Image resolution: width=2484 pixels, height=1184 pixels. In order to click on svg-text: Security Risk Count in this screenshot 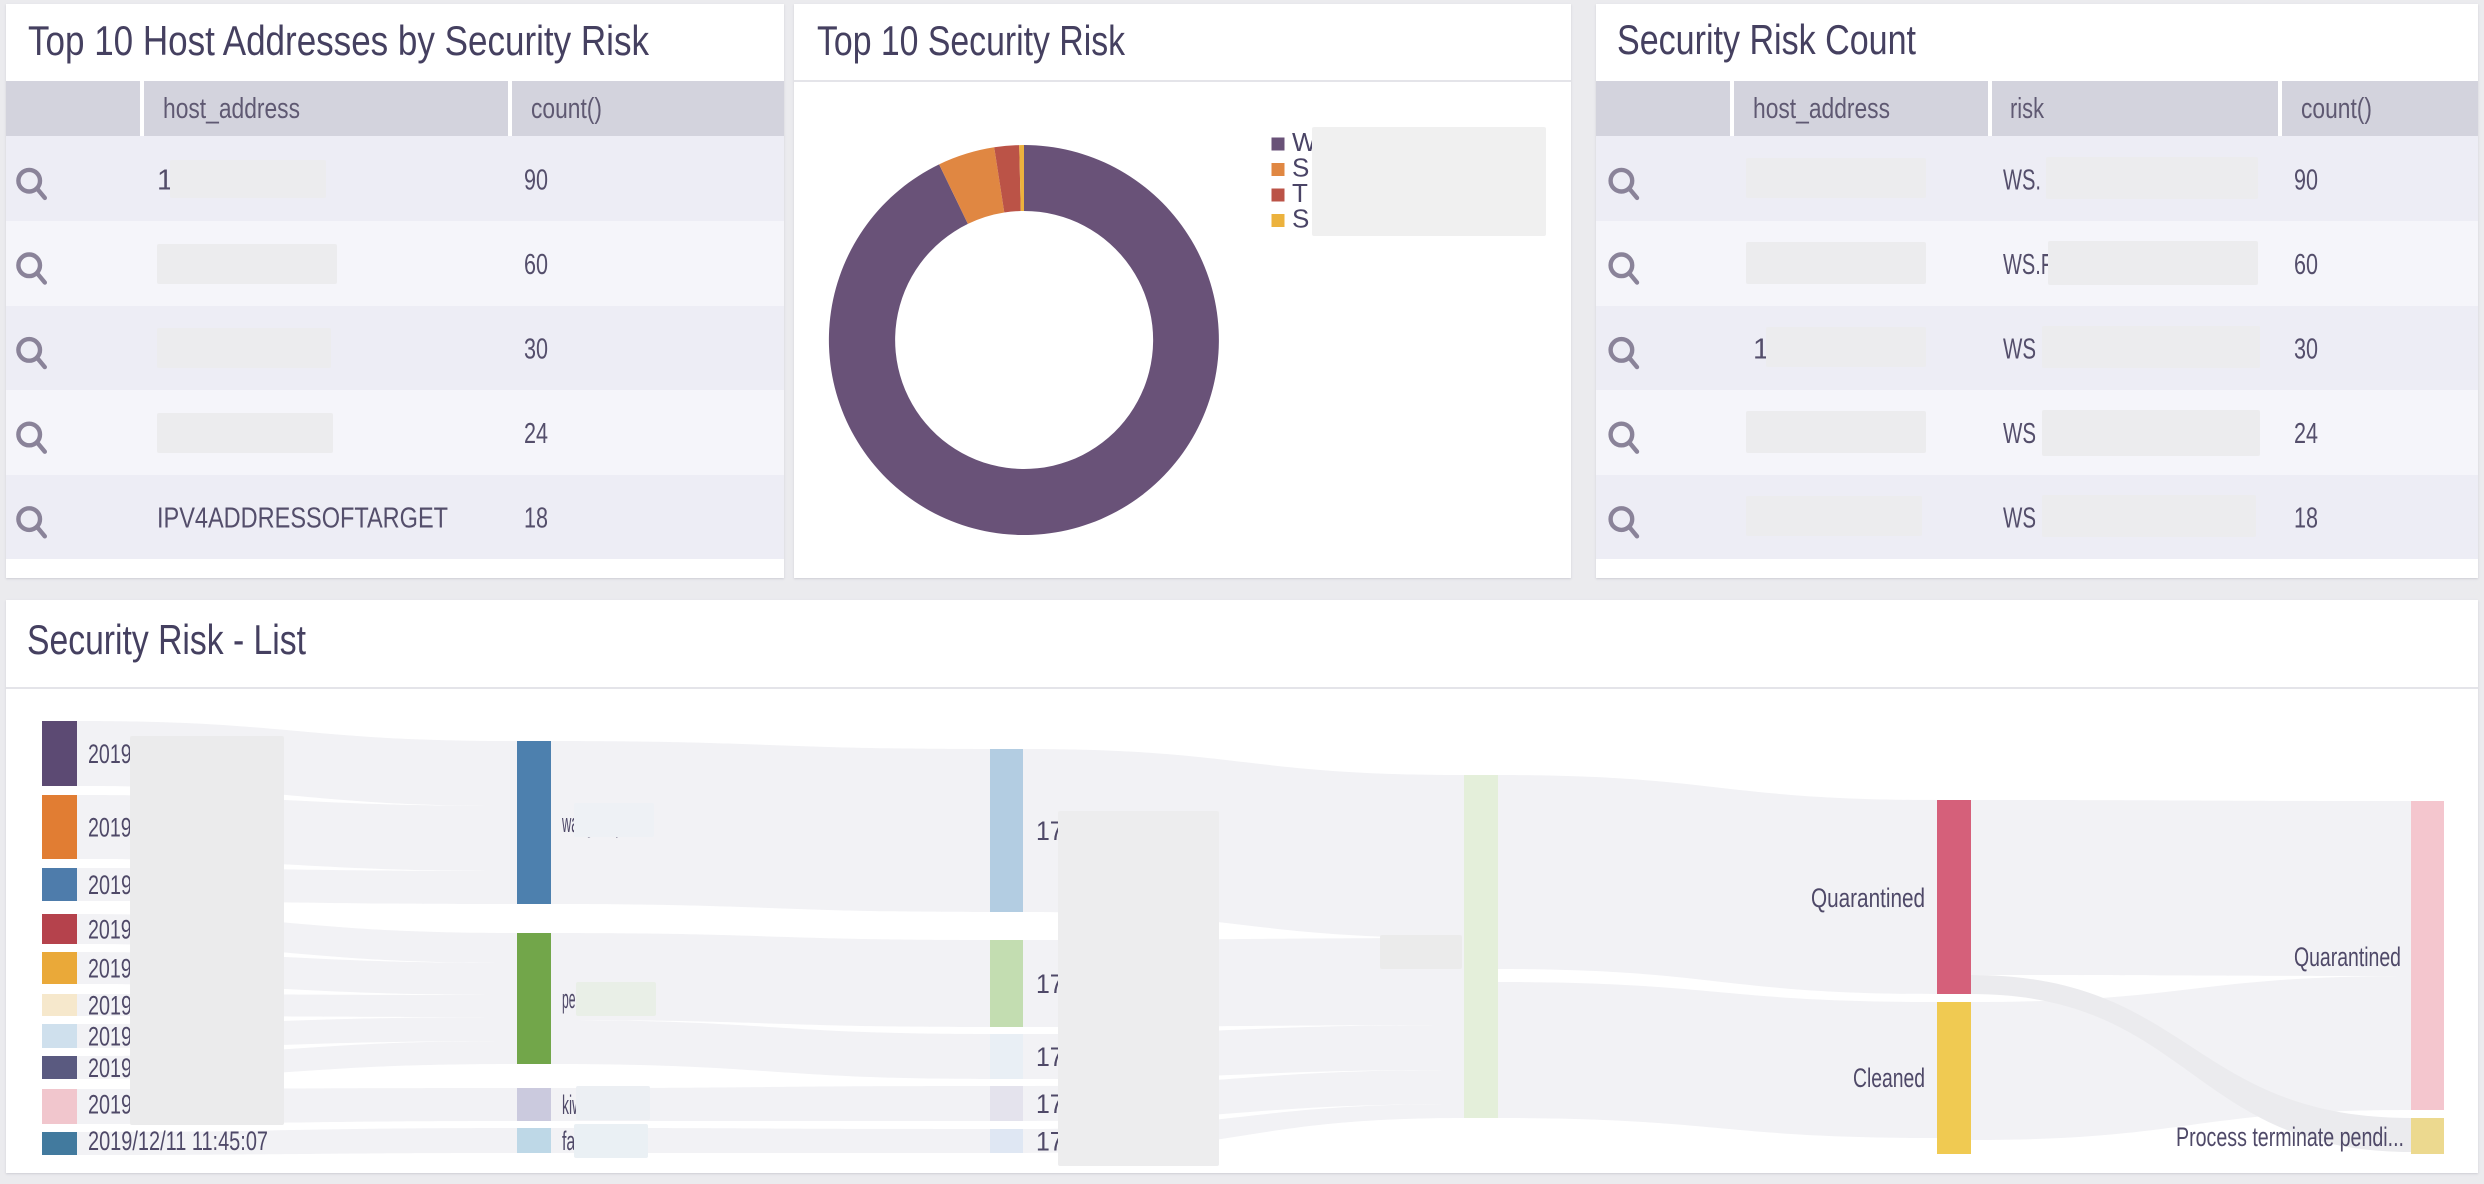, I will do `click(1766, 39)`.